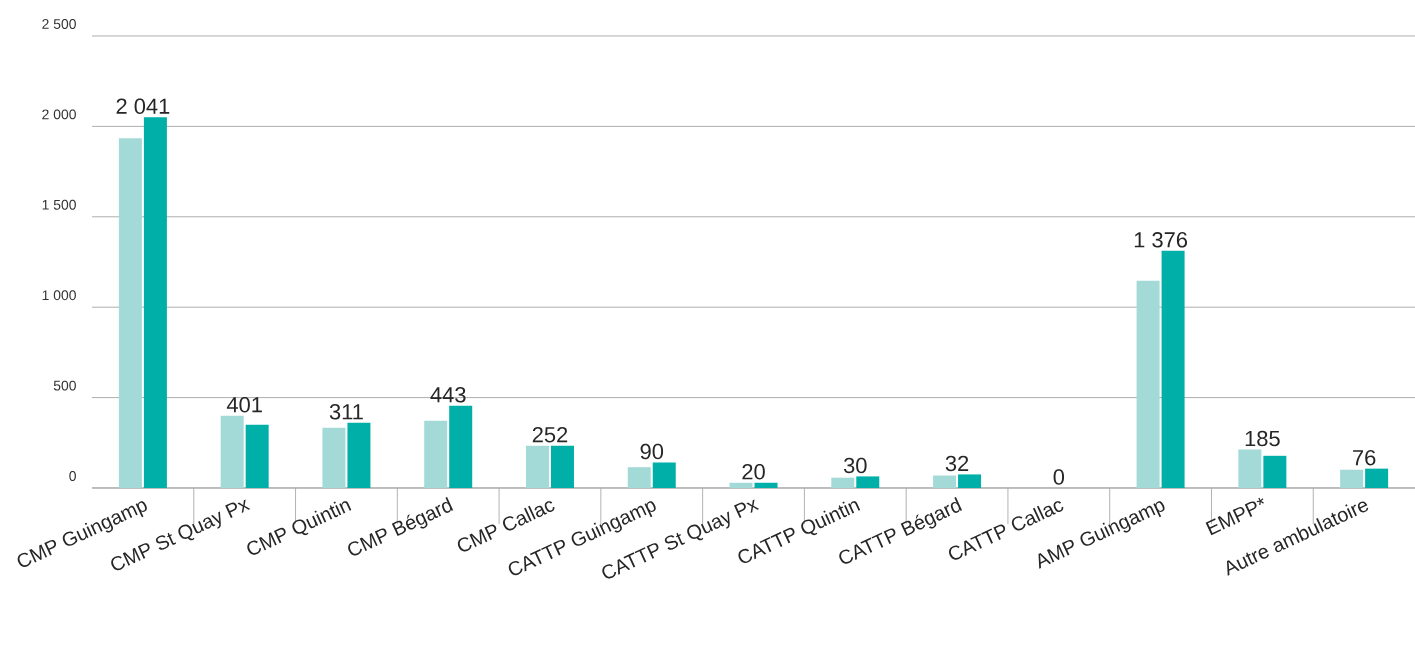 The image size is (1415, 646). I want to click on annotation: 2 041, so click(143, 106).